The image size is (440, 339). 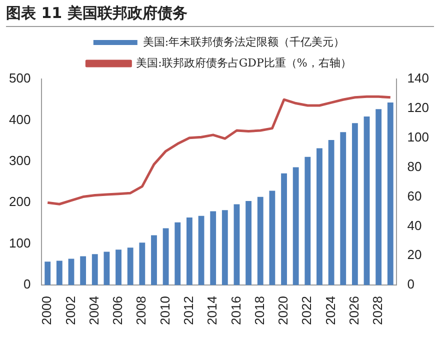 I want to click on x-tick-label: 2006, so click(x=118, y=310).